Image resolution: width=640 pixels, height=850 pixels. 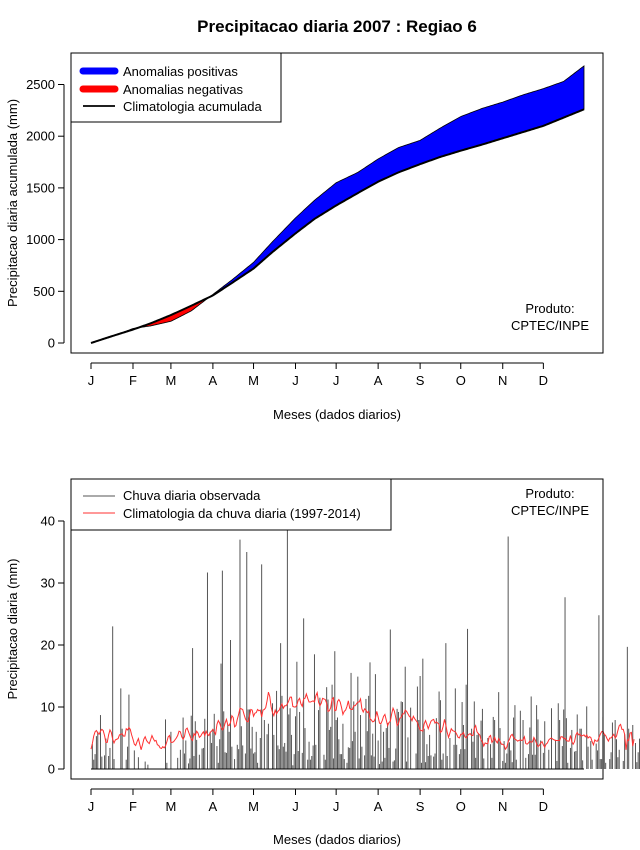 I want to click on y-tick-label: 1000, so click(x=40, y=239).